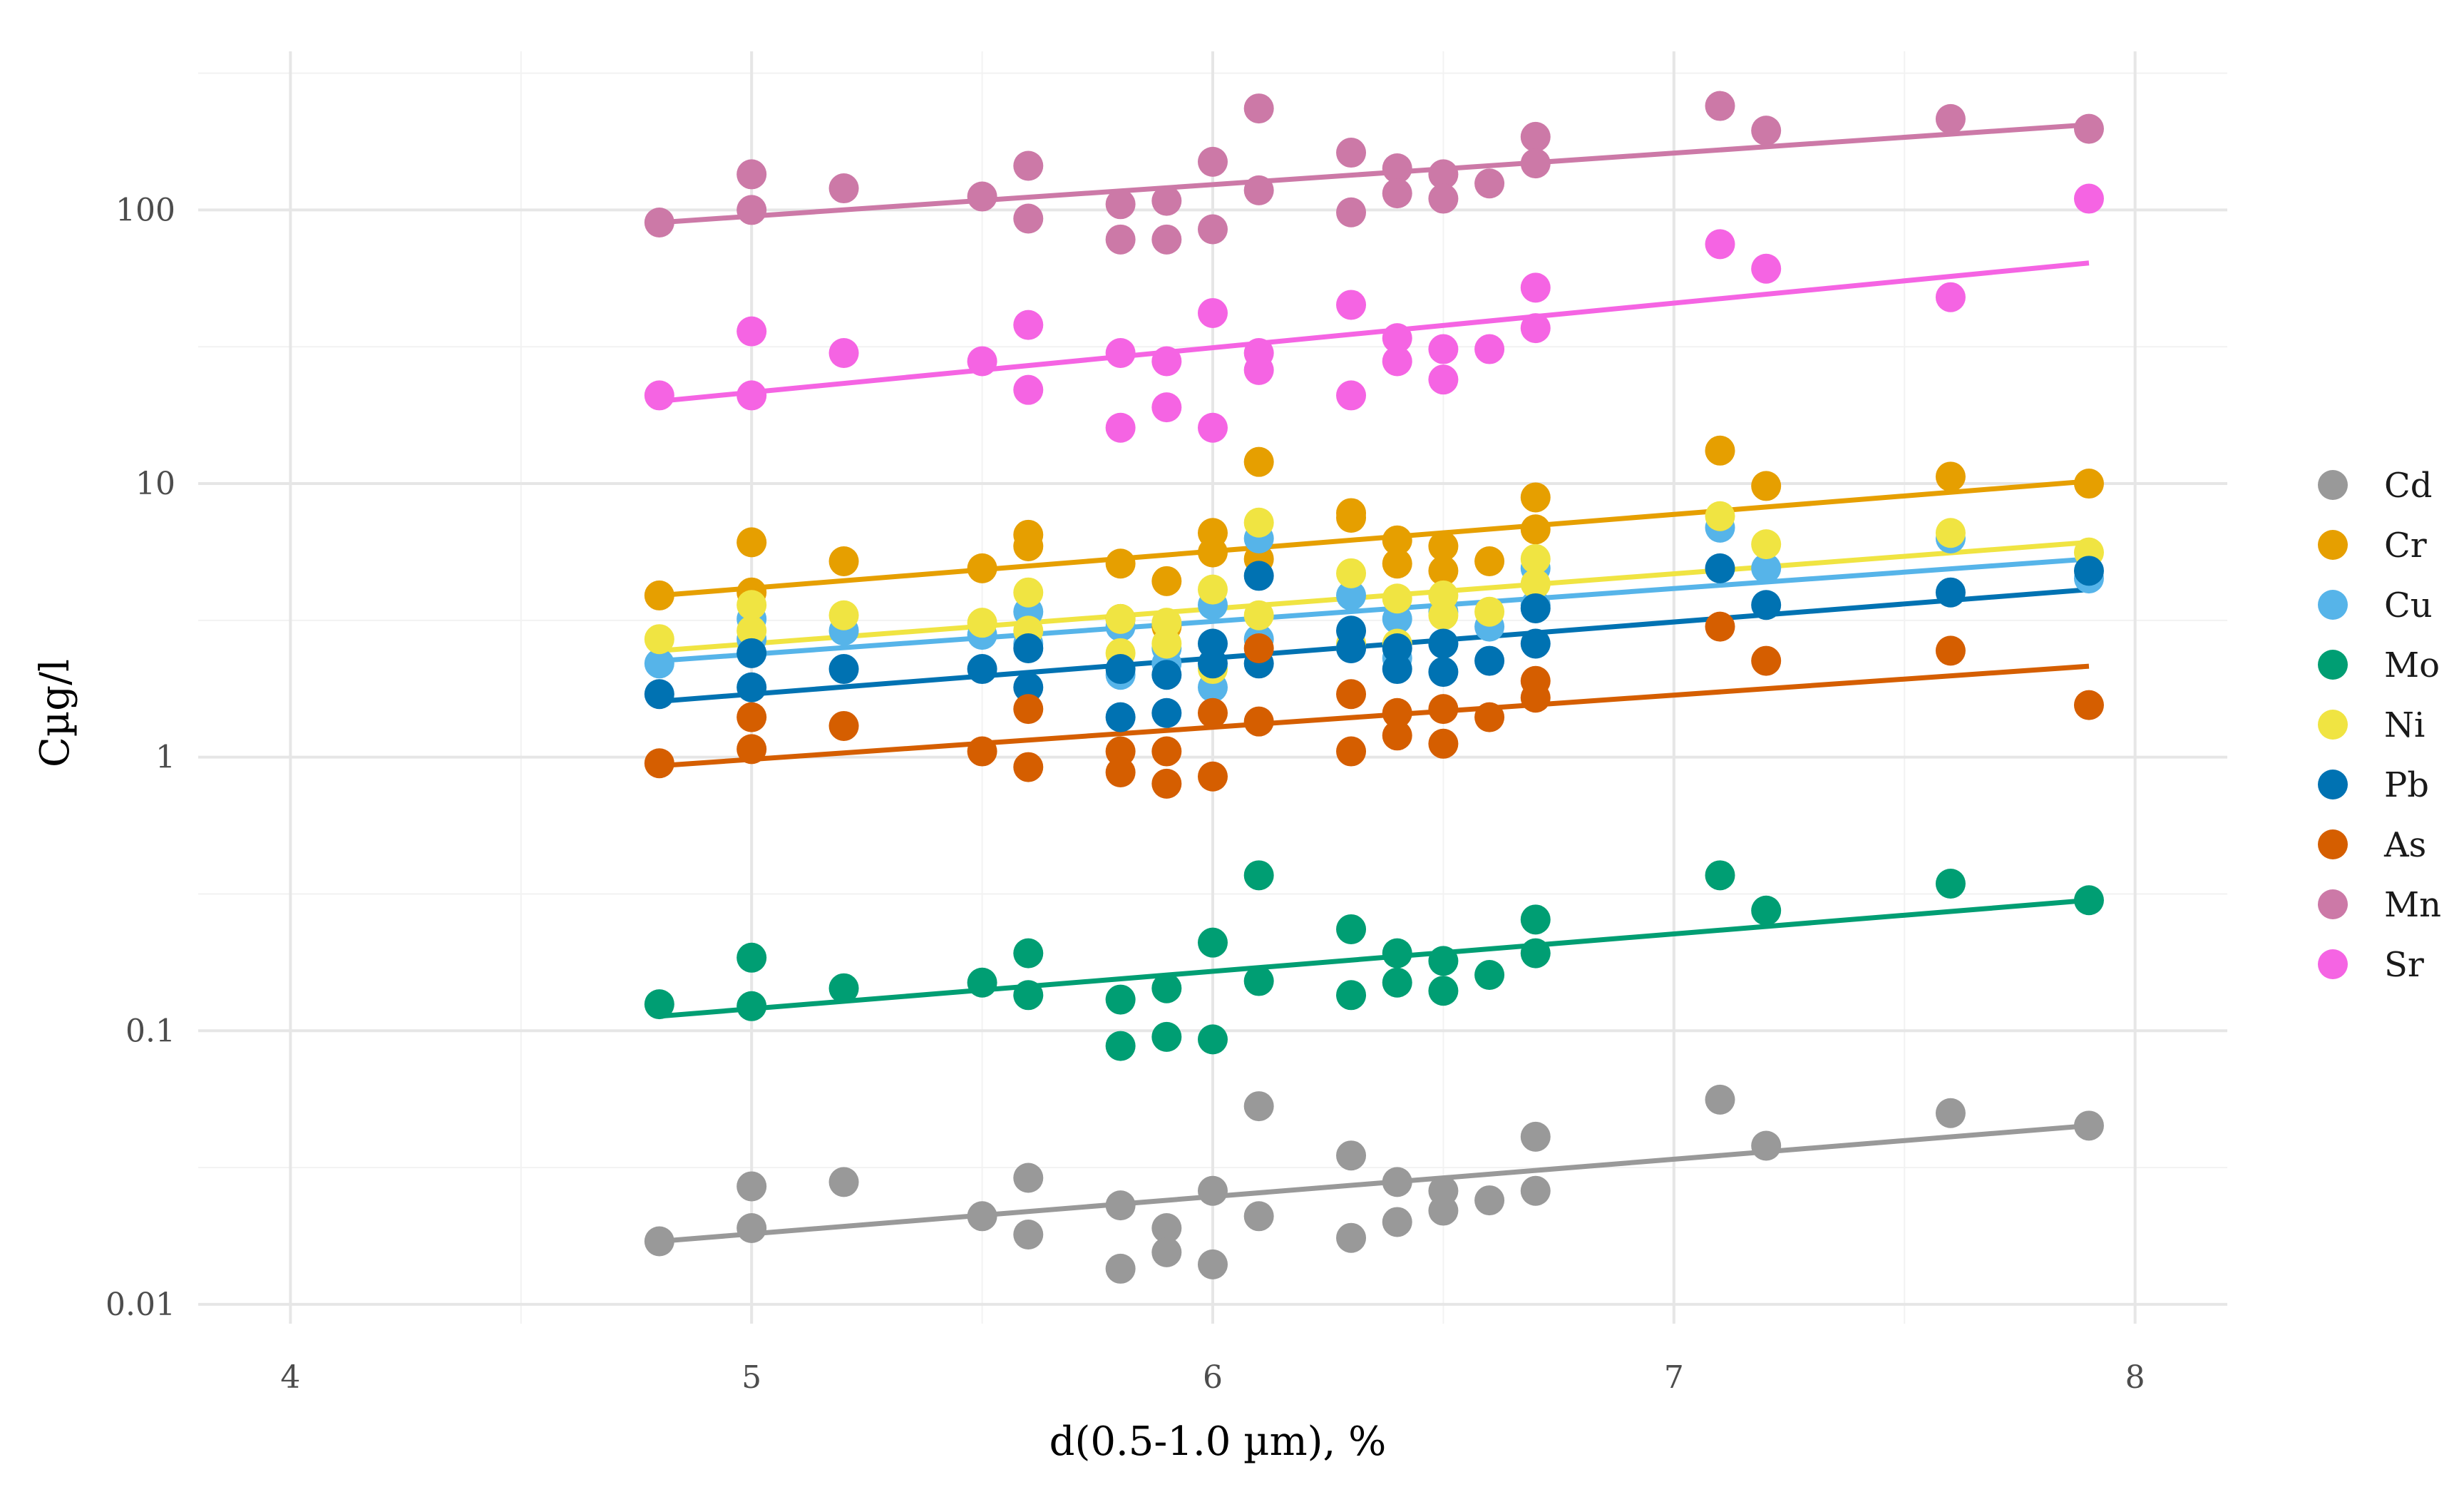  I want to click on legend-item-as: As, so click(2372, 845).